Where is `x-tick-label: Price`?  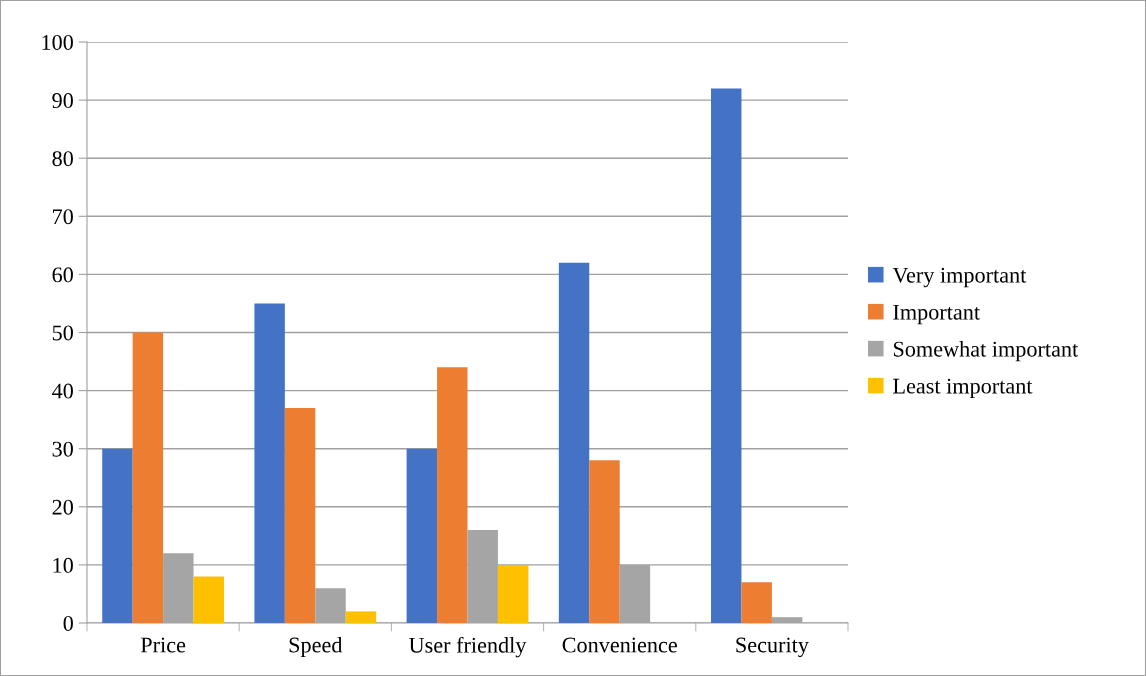 x-tick-label: Price is located at coordinates (163, 645).